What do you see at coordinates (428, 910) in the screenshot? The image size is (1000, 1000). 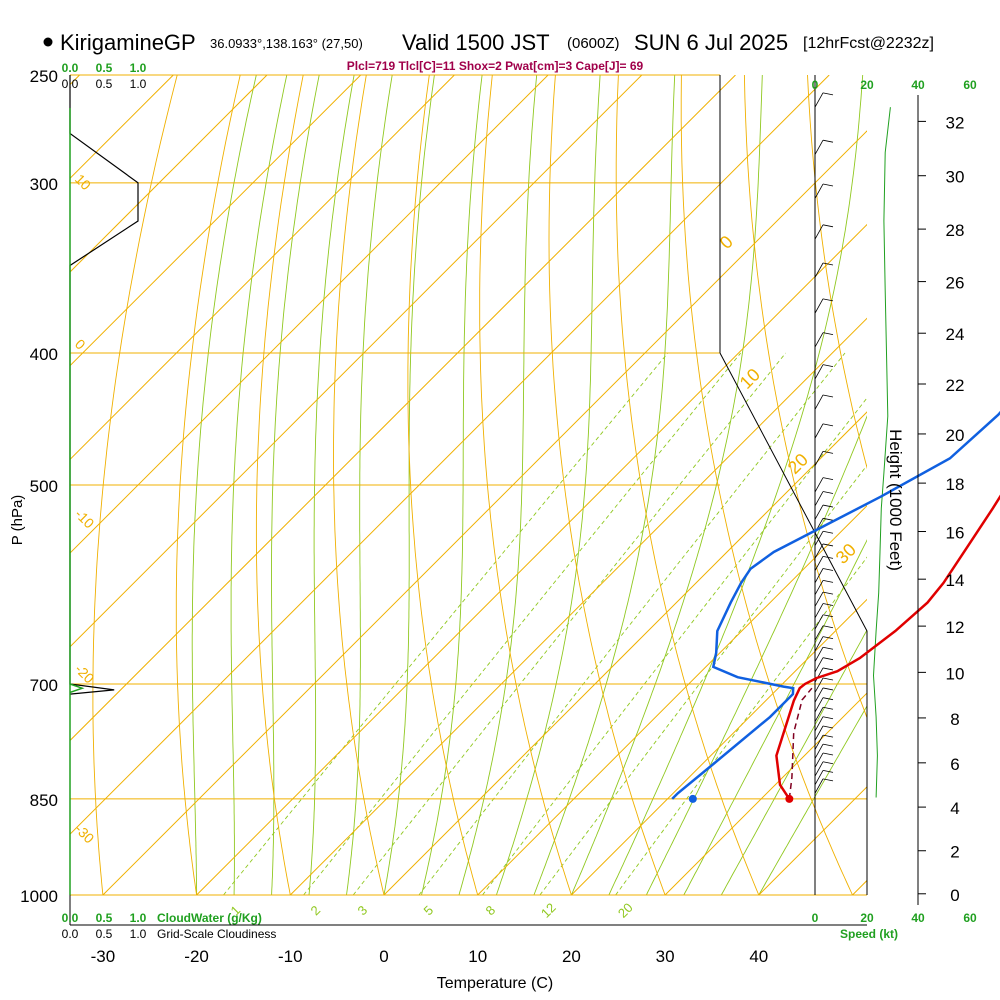 I see `mixing-ratio-label: 5` at bounding box center [428, 910].